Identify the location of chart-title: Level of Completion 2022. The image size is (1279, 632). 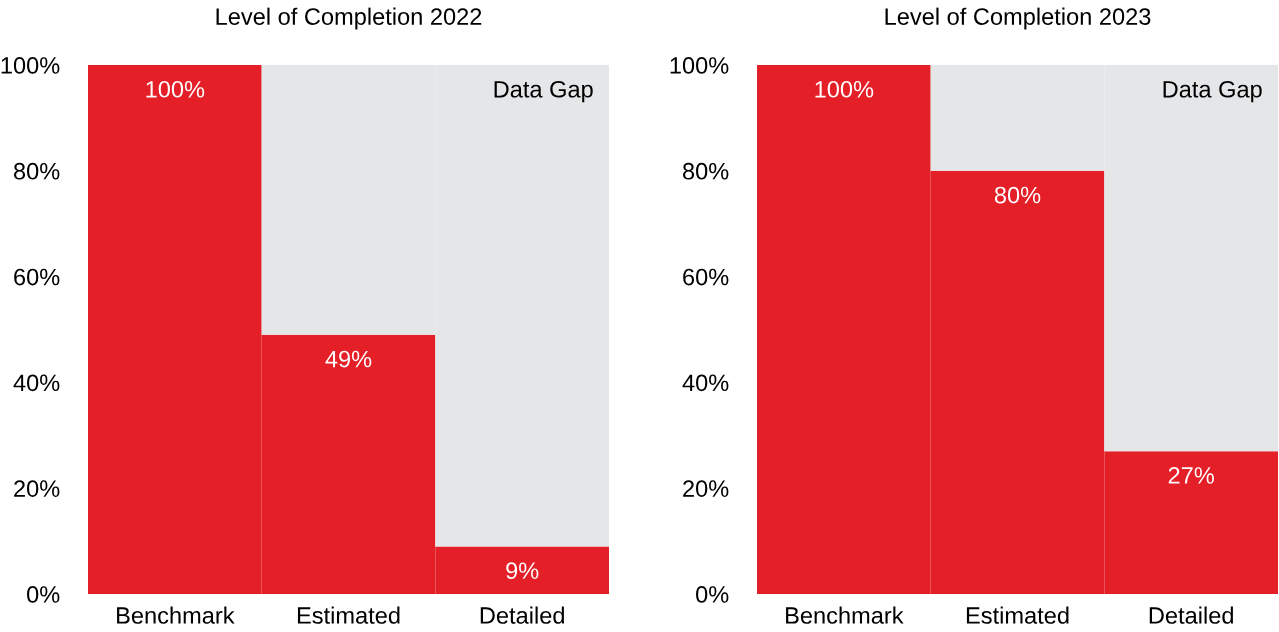
(349, 18).